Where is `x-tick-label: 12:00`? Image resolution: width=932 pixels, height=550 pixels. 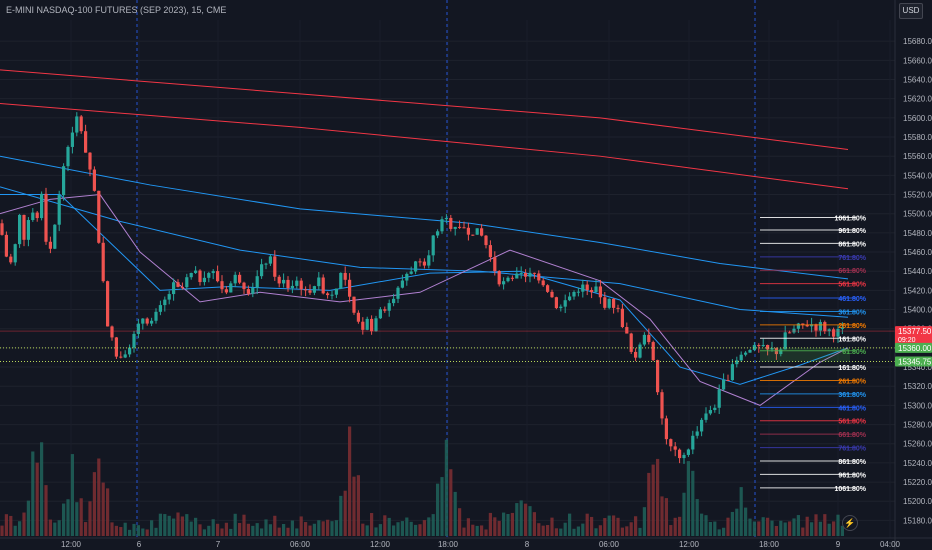 x-tick-label: 12:00 is located at coordinates (689, 544).